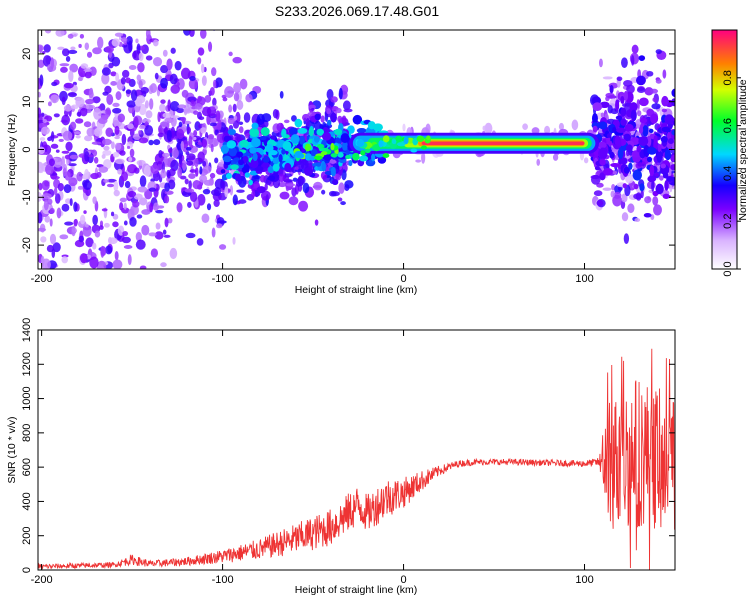 The image size is (750, 600). Describe the element at coordinates (27, 102) in the screenshot. I see `y-tick-label: 10` at that location.